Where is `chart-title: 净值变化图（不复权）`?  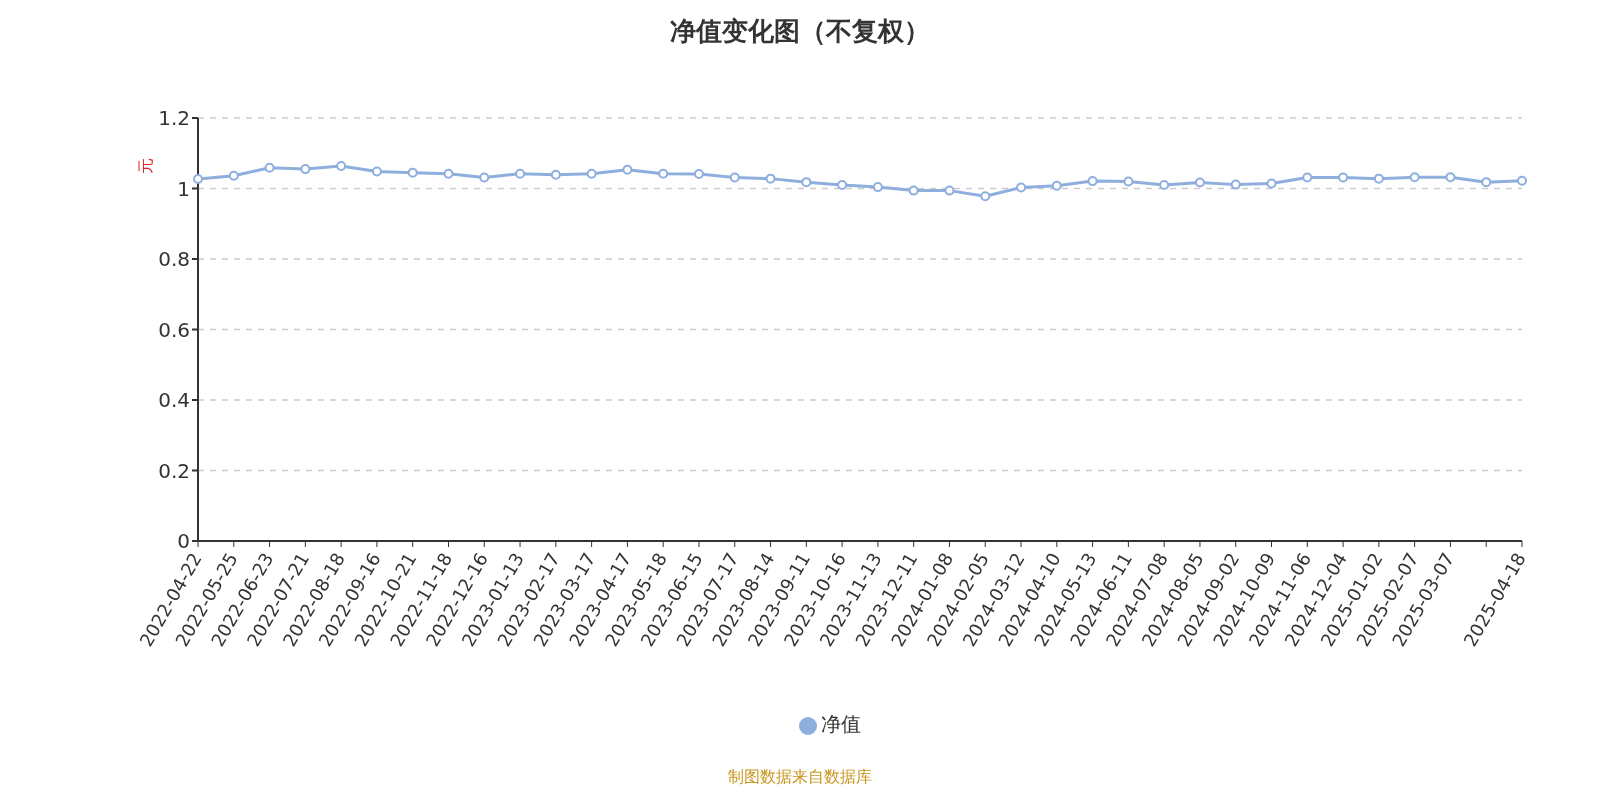
chart-title: 净值变化图（不复权） is located at coordinates (800, 31).